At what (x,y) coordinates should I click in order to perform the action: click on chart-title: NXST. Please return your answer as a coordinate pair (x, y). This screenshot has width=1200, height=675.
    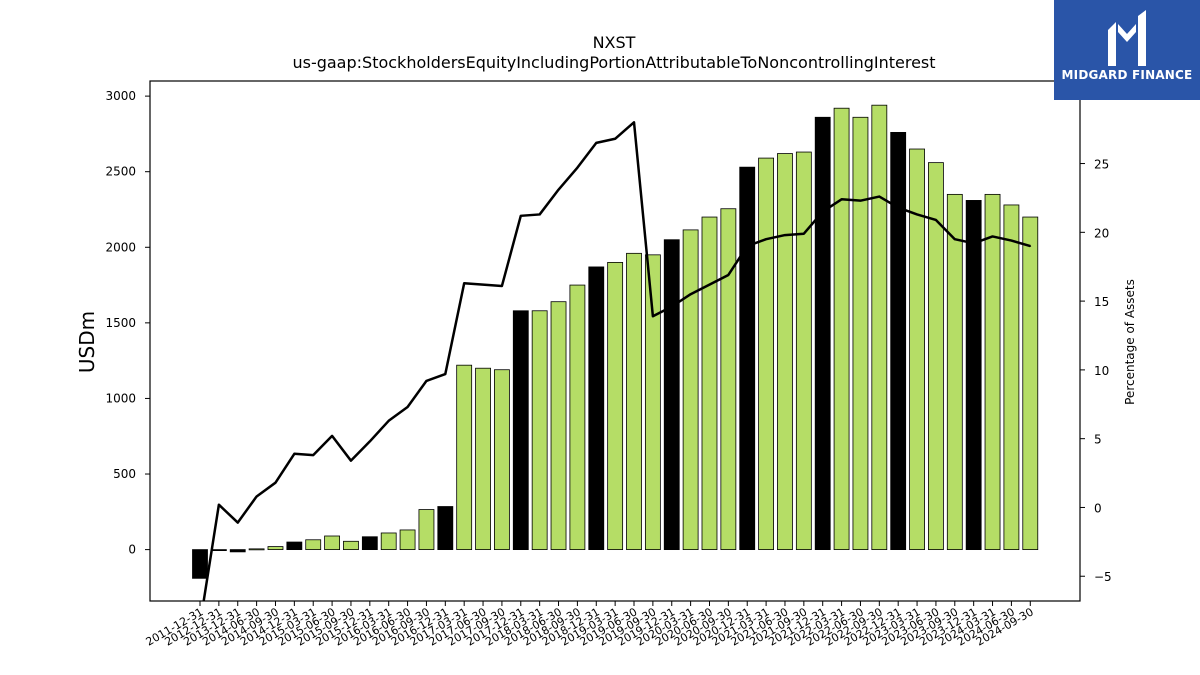
    Looking at the image, I should click on (614, 42).